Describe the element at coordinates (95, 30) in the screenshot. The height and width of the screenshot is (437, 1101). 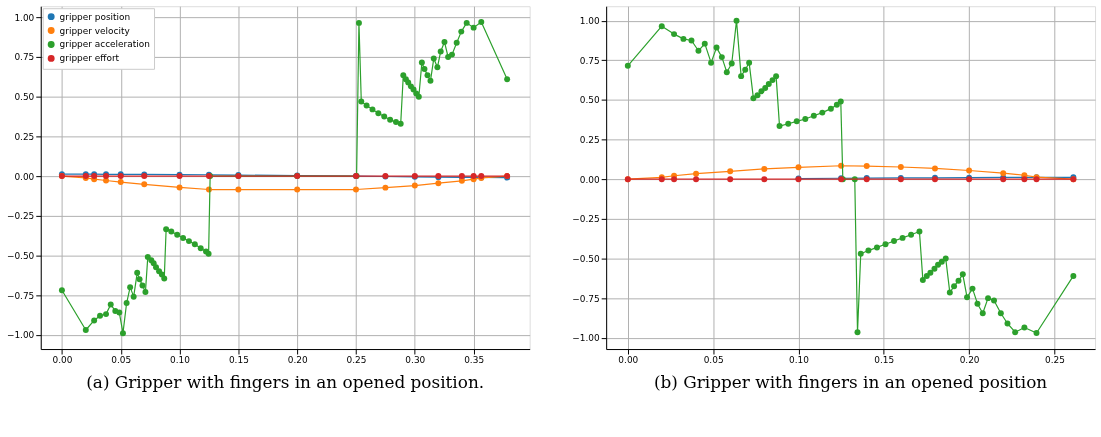
I see `legend-label: gripper velocity` at that location.